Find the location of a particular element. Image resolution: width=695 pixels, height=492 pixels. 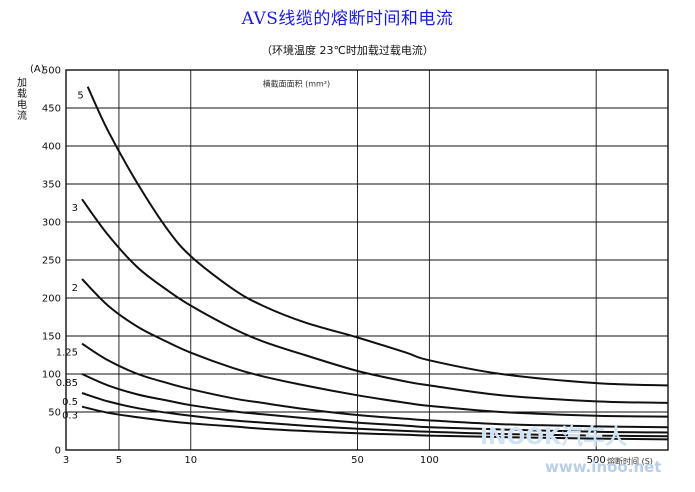

y-axis-label-char: 电 is located at coordinates (22, 104).